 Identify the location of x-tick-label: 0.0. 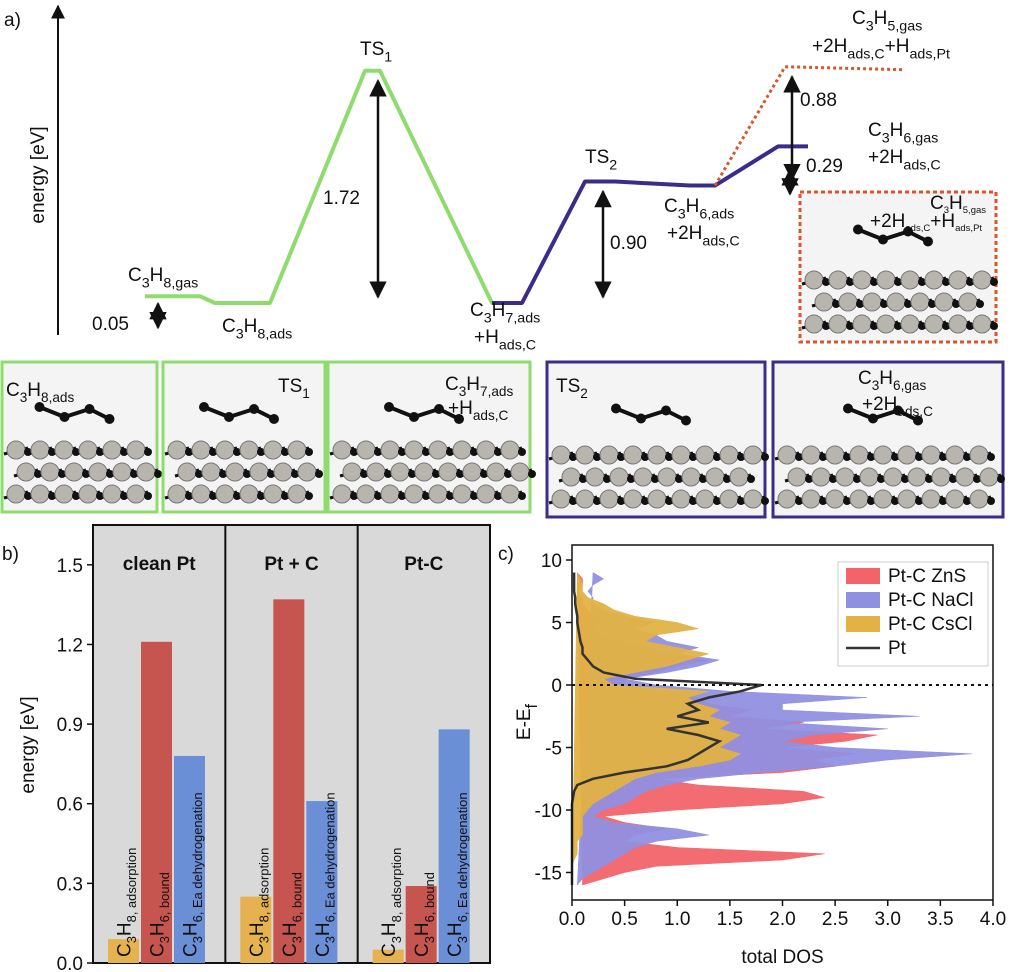
(572, 919).